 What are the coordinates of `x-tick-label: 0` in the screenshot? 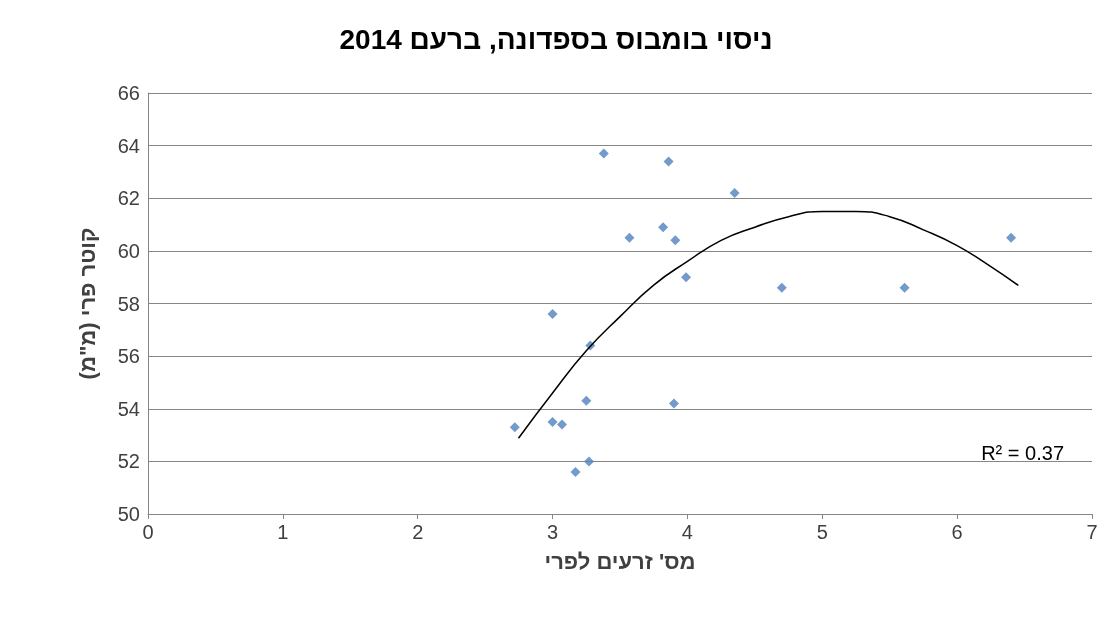 It's located at (148, 532).